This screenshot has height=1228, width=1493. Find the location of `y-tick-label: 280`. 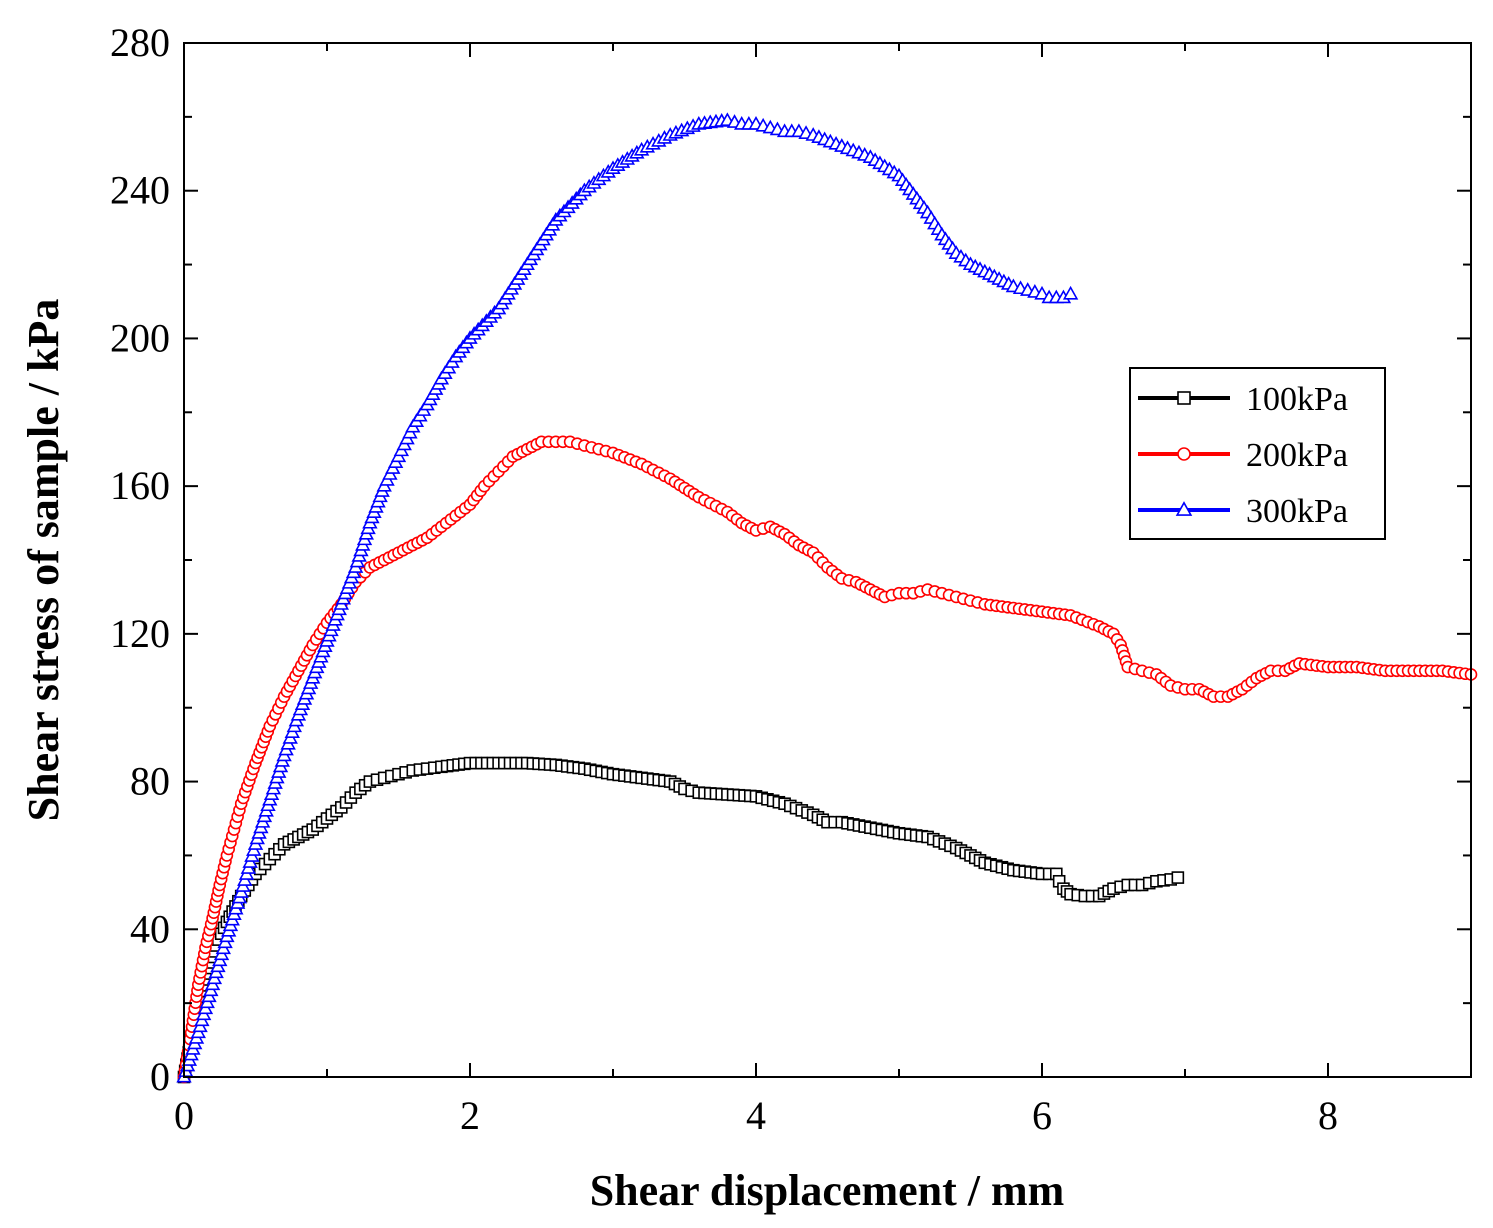

y-tick-label: 280 is located at coordinates (140, 42).